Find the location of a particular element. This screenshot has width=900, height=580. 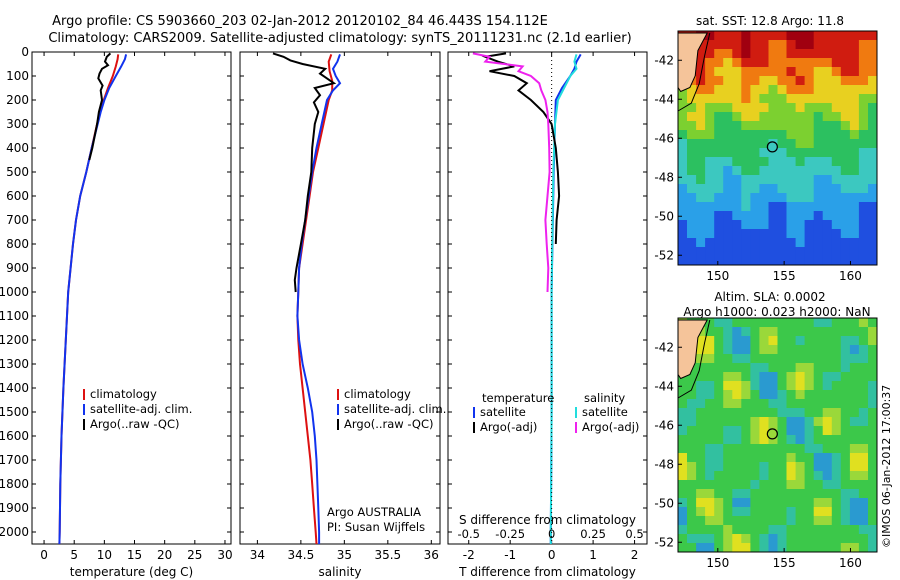

x-tick-label: 0 is located at coordinates (552, 555).